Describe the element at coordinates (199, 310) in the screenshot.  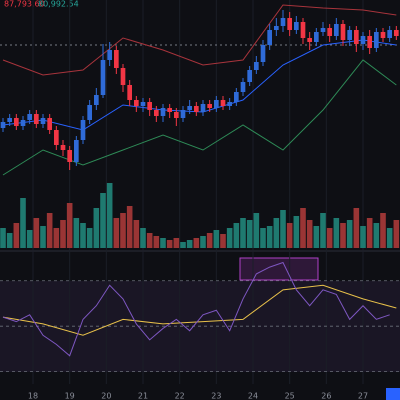
I see `rsi-ma-line` at that location.